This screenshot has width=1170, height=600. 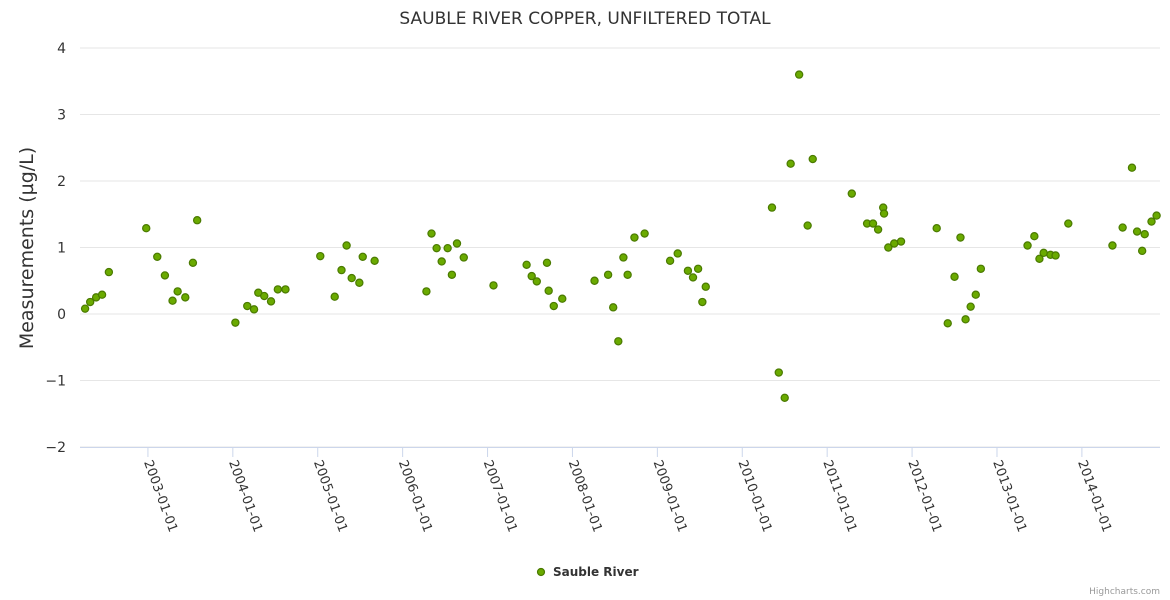 What do you see at coordinates (1124, 592) in the screenshot?
I see `credits-link: Highcharts.com` at bounding box center [1124, 592].